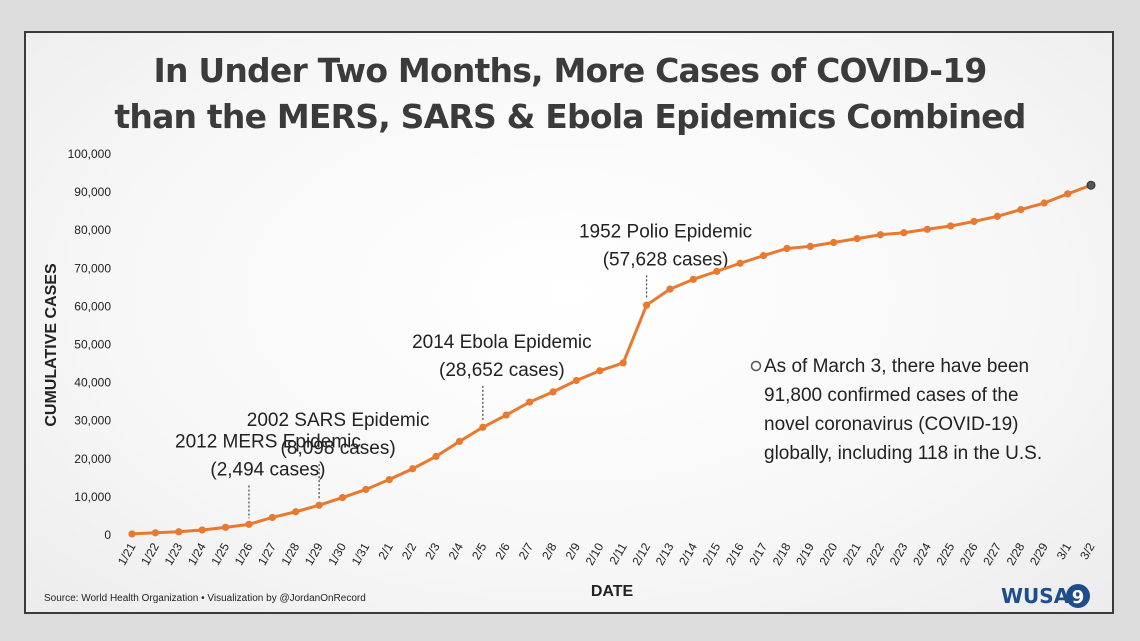 The image size is (1140, 641). I want to click on x-tick-label: 2/17, so click(758, 554).